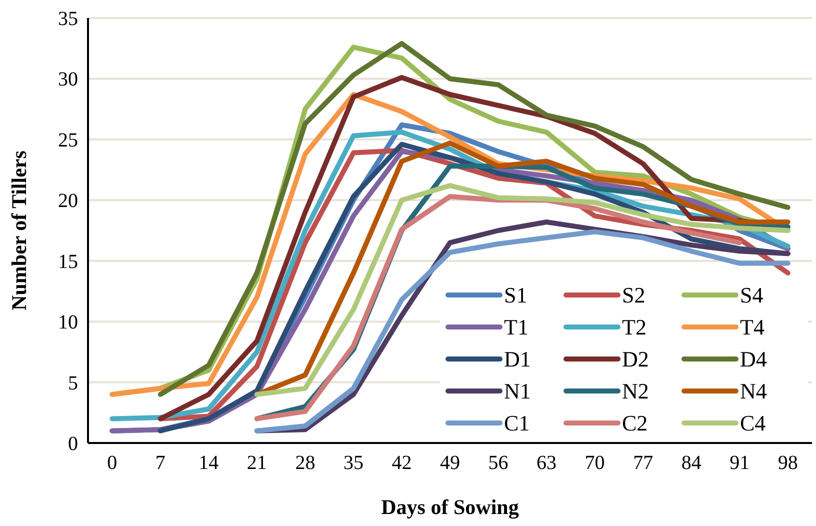 The width and height of the screenshot is (816, 526). I want to click on legend-label: T2, so click(634, 327).